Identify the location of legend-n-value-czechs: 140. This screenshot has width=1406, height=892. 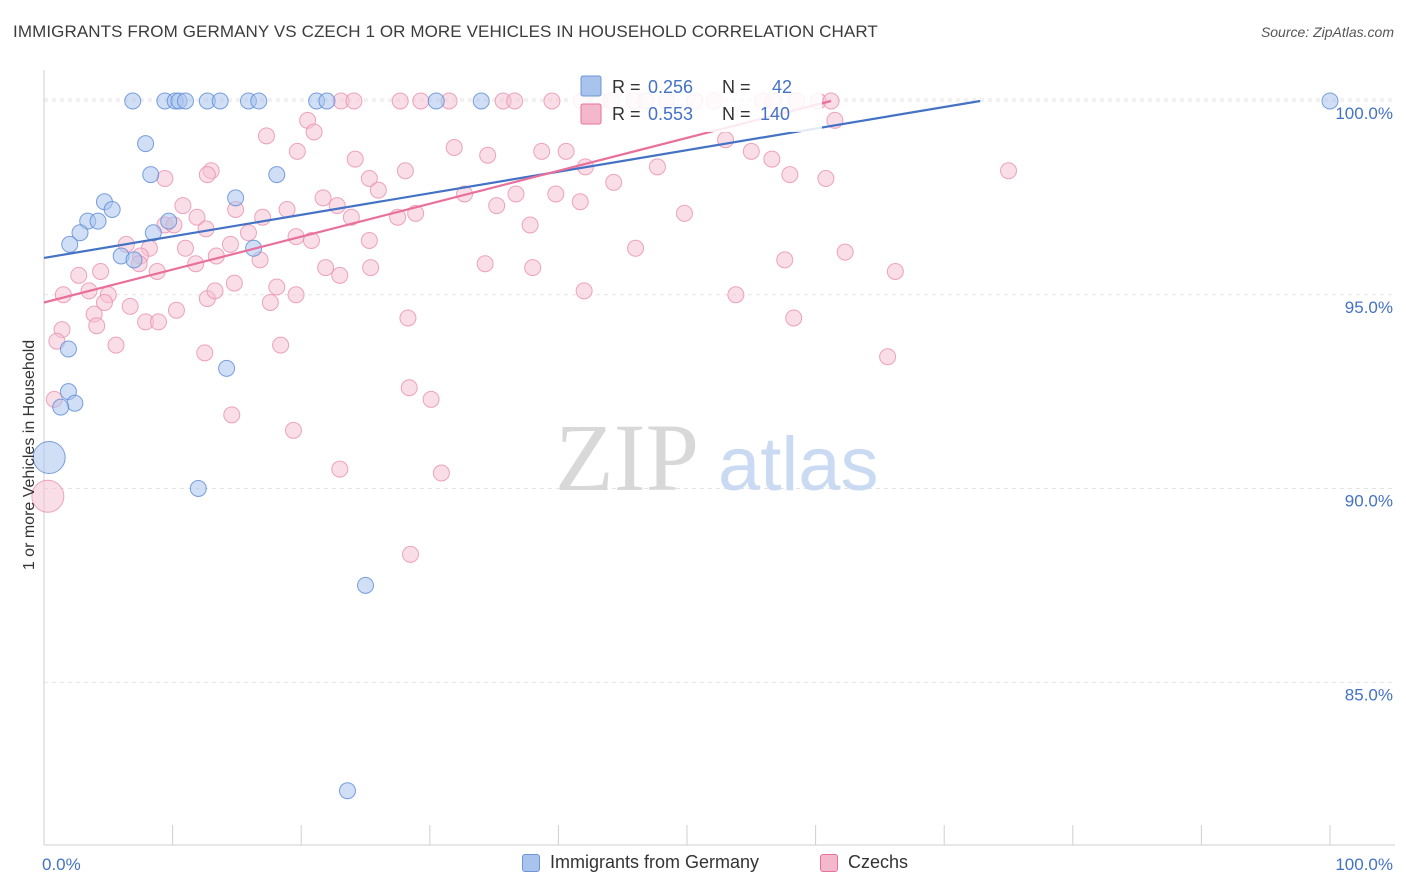
(775, 114).